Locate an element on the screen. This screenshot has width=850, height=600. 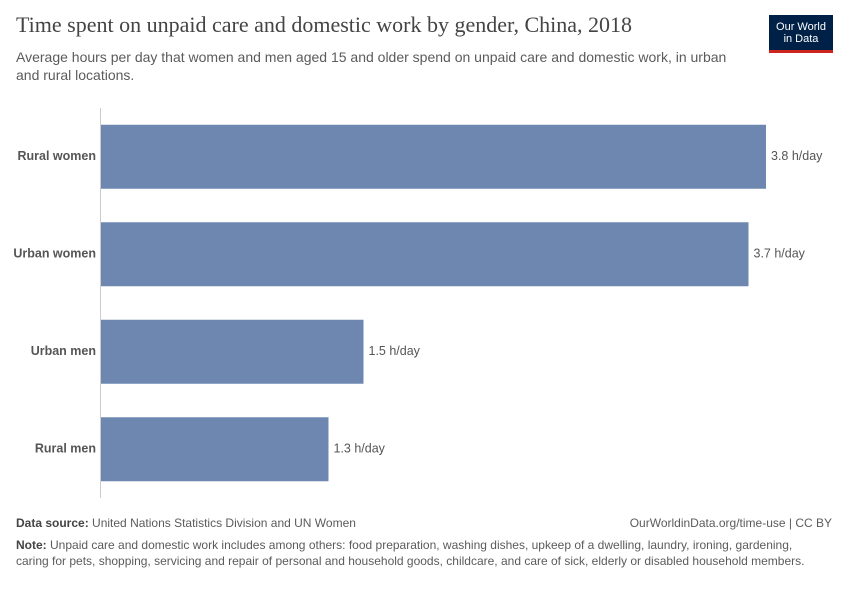
y-tick-label: Urban men is located at coordinates (63, 351).